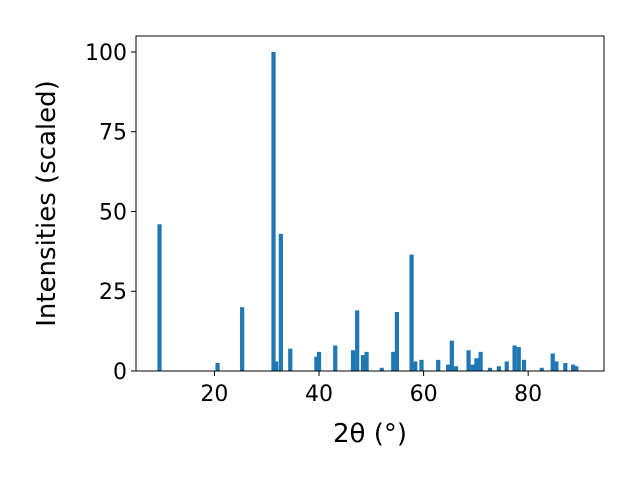 This screenshot has height=480, width=640. Describe the element at coordinates (113, 212) in the screenshot. I see `y-tick-label: 50` at that location.